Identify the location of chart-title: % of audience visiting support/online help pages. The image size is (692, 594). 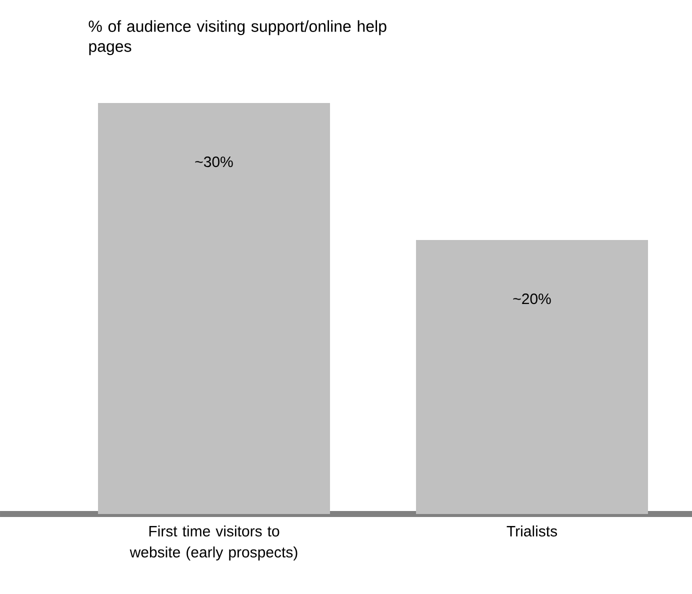
(237, 38).